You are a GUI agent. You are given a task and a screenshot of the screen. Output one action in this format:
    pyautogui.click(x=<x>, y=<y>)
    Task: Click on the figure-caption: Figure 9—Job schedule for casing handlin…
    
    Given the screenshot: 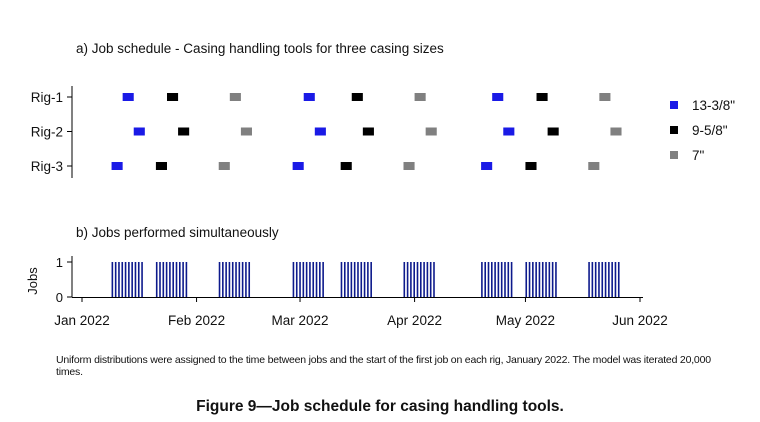 What is the action you would take?
    pyautogui.click(x=380, y=406)
    